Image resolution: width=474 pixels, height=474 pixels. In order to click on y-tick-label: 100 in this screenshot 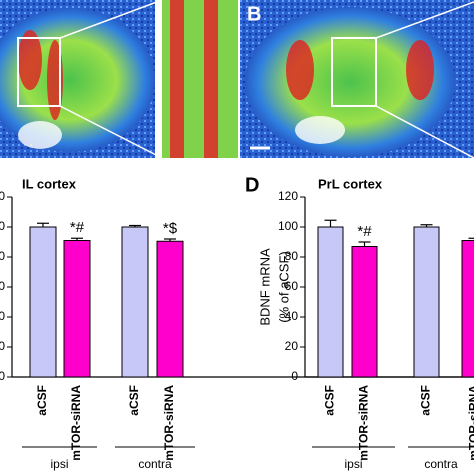, I will do `click(288, 226)`.